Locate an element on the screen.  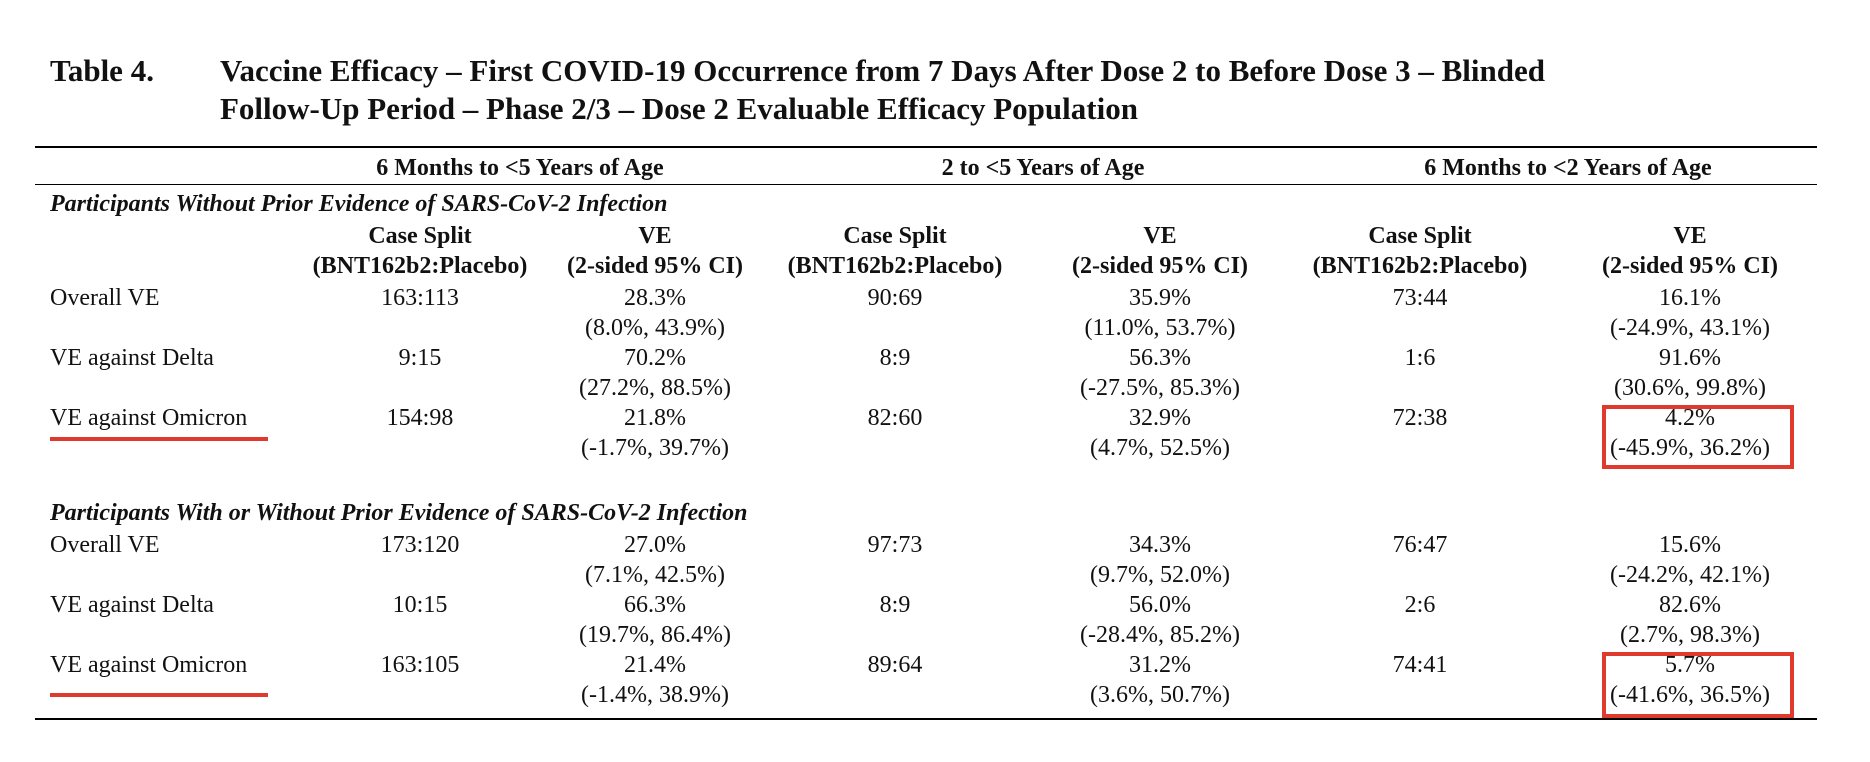
ve-ci-value: (19.7%, 86.4%) is located at coordinates (655, 635).